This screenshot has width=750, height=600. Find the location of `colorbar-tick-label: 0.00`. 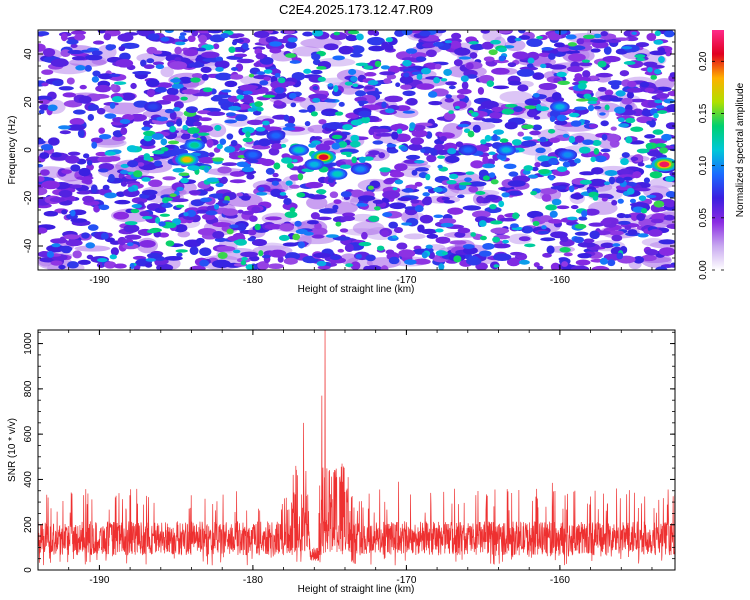

colorbar-tick-label: 0.00 is located at coordinates (703, 270).